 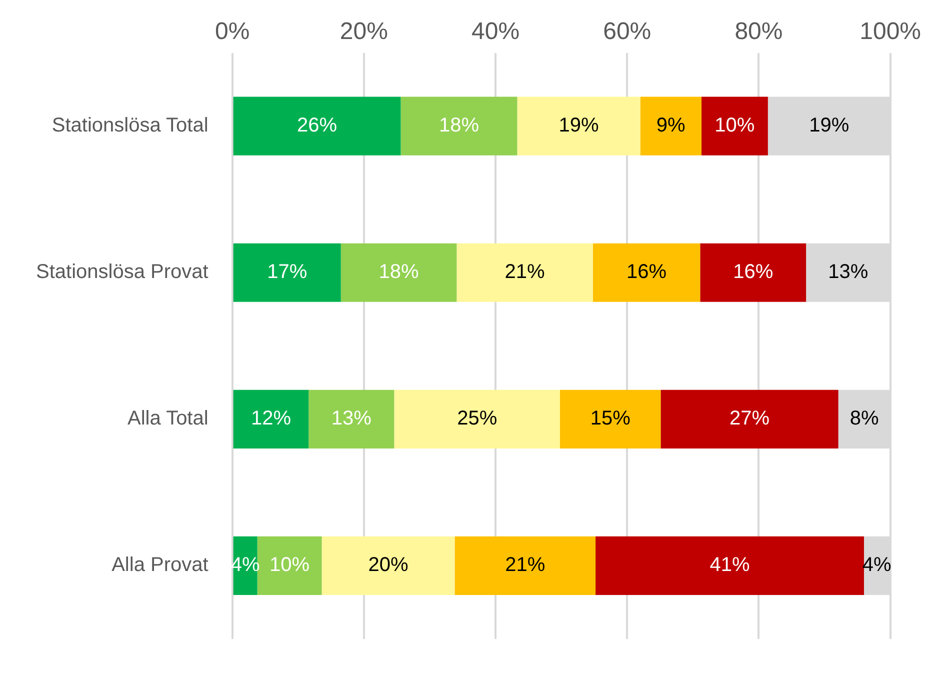 I want to click on data-label: 12%, so click(x=271, y=419).